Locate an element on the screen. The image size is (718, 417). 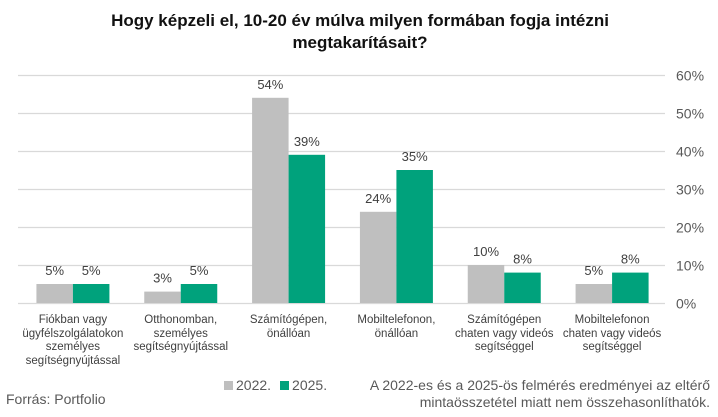
category-label: Számítógépen, önállóan is located at coordinates (289, 327).